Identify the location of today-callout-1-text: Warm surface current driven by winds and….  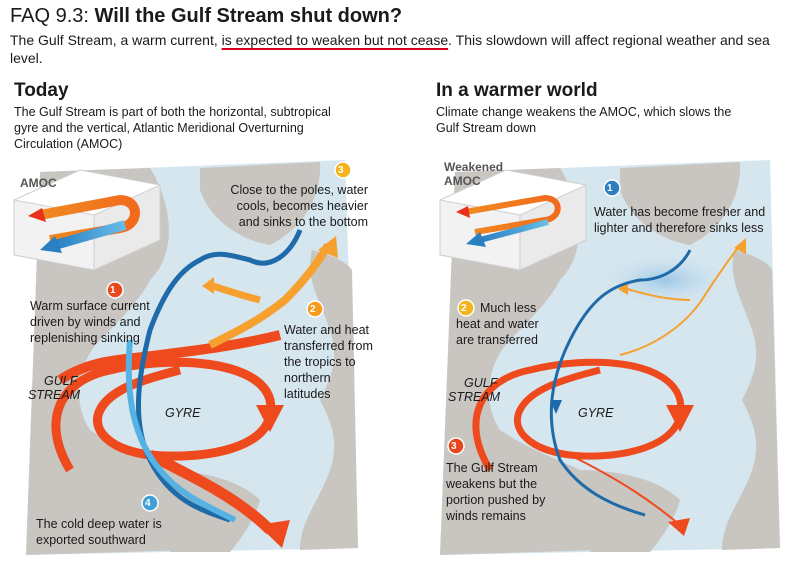
(90, 322).